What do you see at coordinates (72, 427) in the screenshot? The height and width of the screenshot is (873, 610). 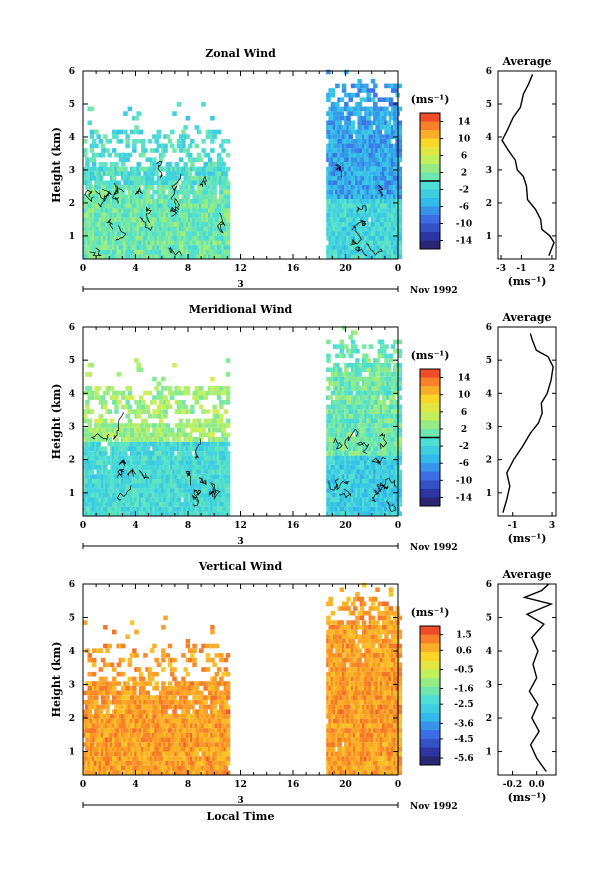 I see `y-tick-label: 3` at bounding box center [72, 427].